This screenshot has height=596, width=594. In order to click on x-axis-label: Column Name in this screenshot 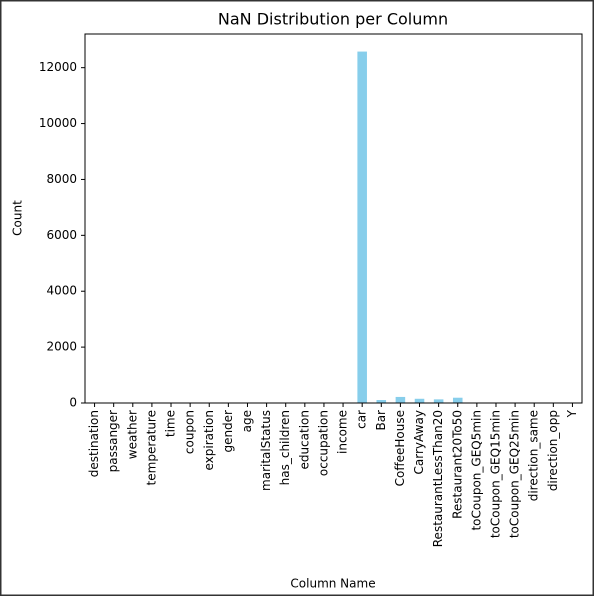, I will do `click(332, 584)`.